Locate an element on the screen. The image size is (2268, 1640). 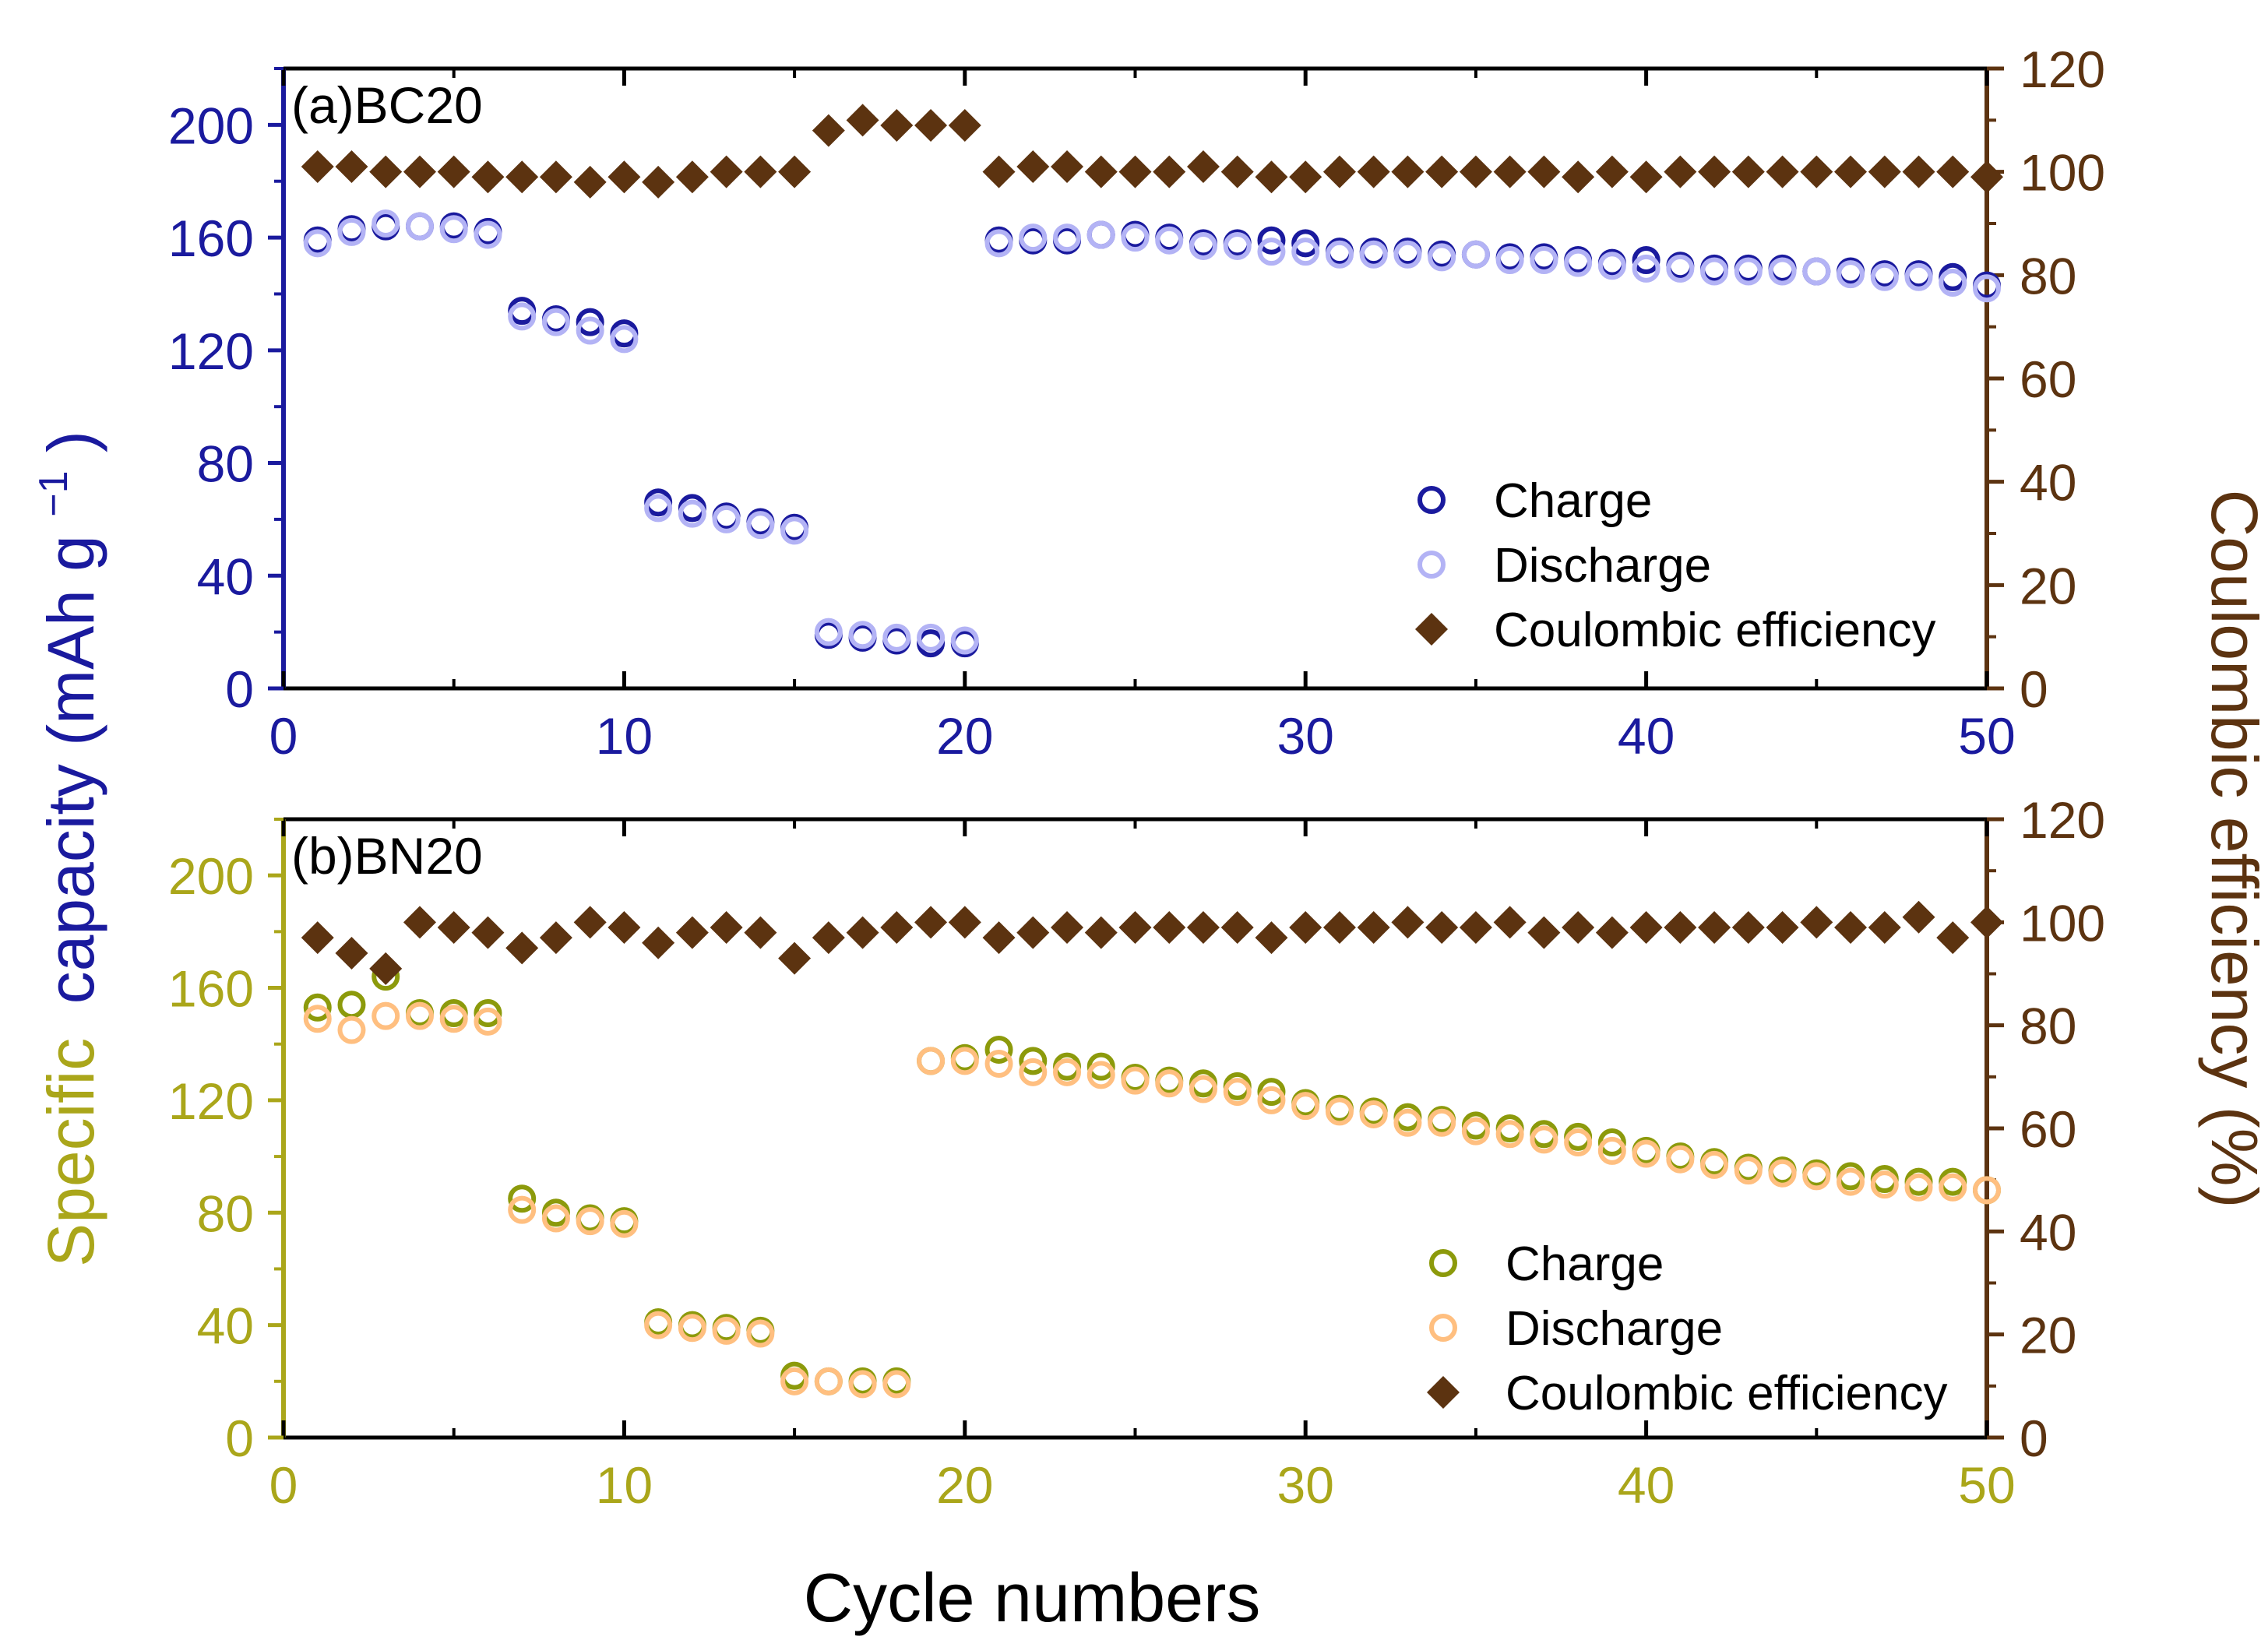
right-y-tick-label: 60 is located at coordinates (2048, 1129).